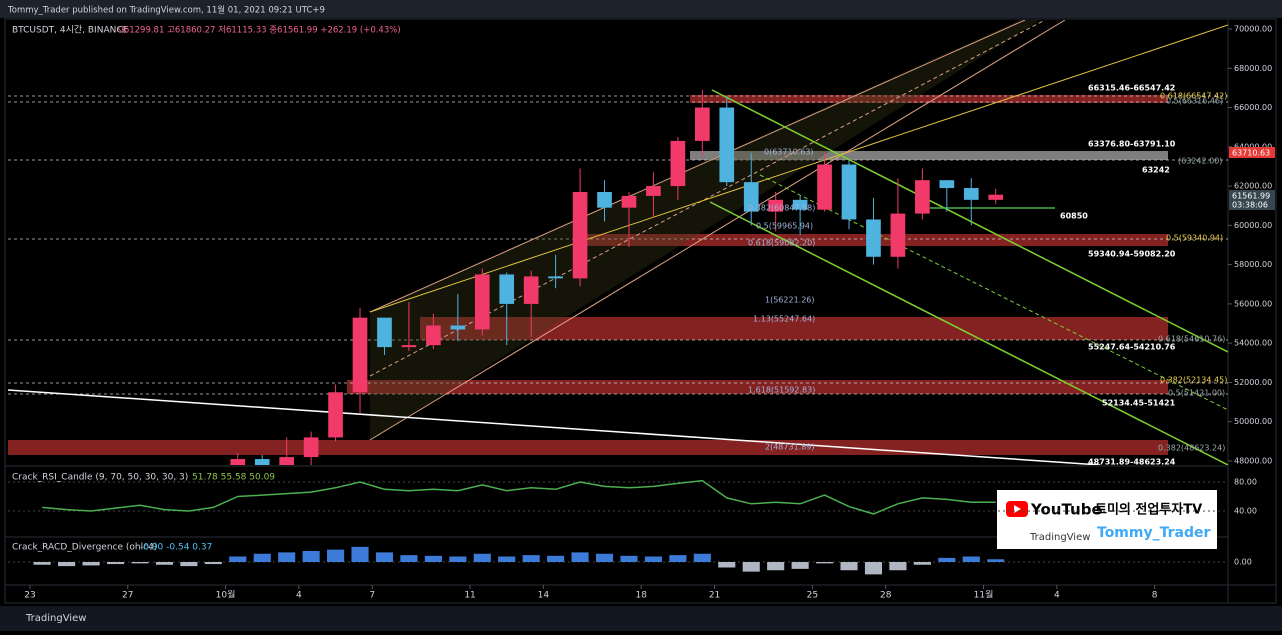  I want to click on play-icon, so click(1017, 509).